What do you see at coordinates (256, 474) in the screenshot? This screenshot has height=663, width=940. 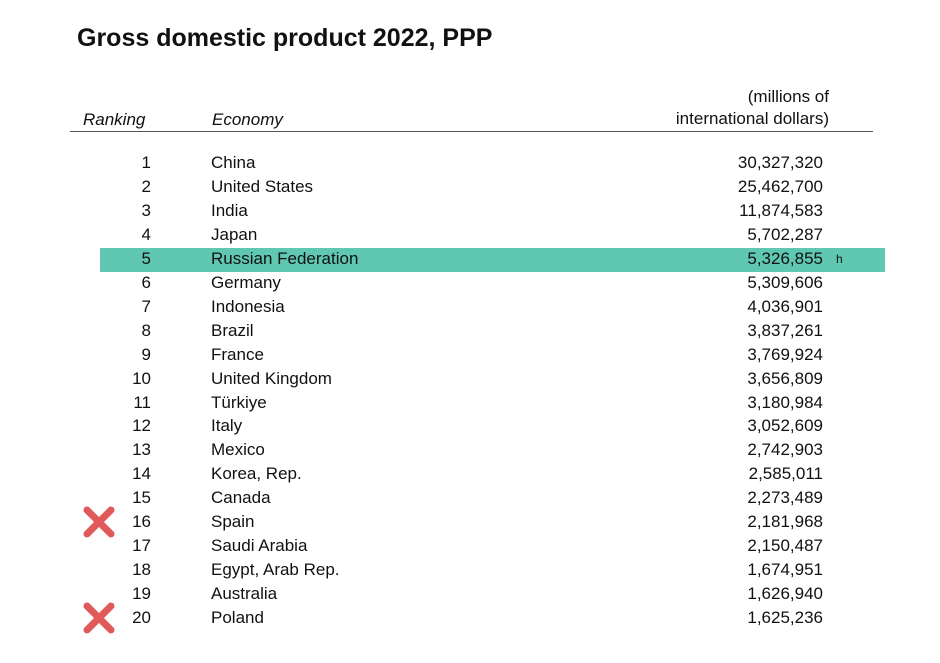 I see `economy: Korea, Rep.` at bounding box center [256, 474].